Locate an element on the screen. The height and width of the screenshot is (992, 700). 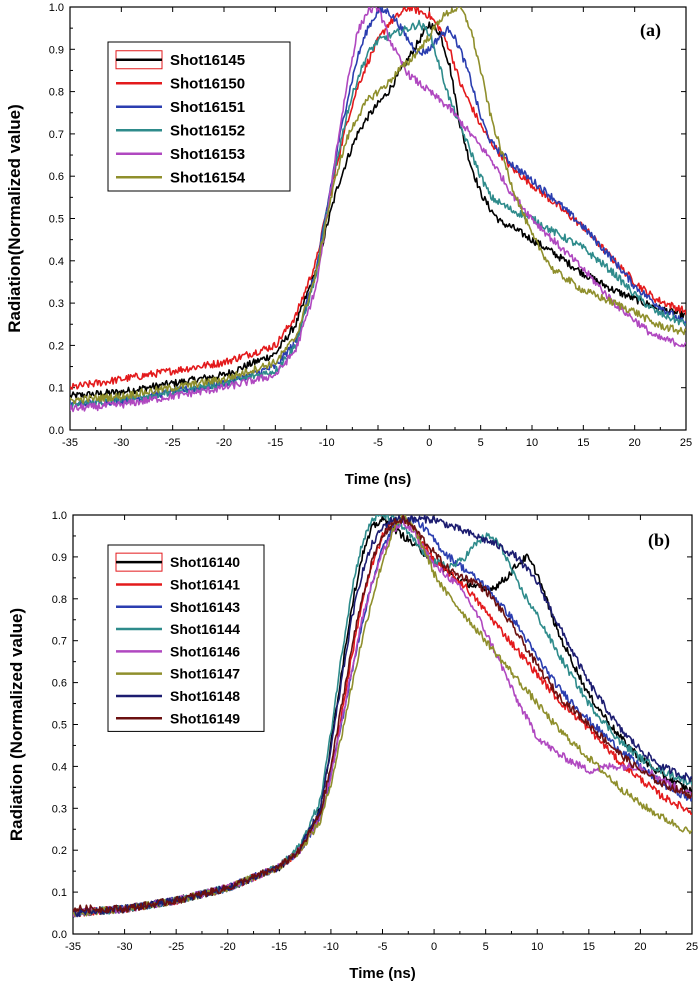
y-axis-label: Radiation (Normalized value) is located at coordinates (16, 724).